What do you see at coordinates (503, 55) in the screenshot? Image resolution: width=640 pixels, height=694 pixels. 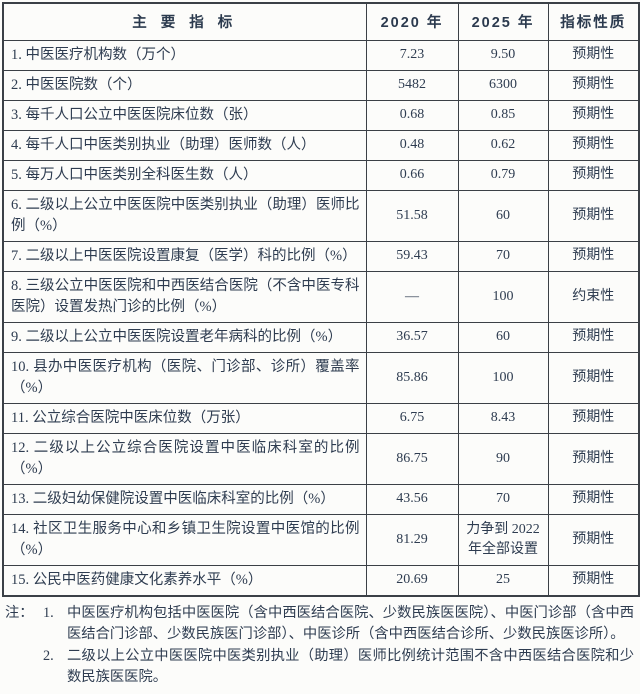 I see `value-2025-cell: 9.50` at bounding box center [503, 55].